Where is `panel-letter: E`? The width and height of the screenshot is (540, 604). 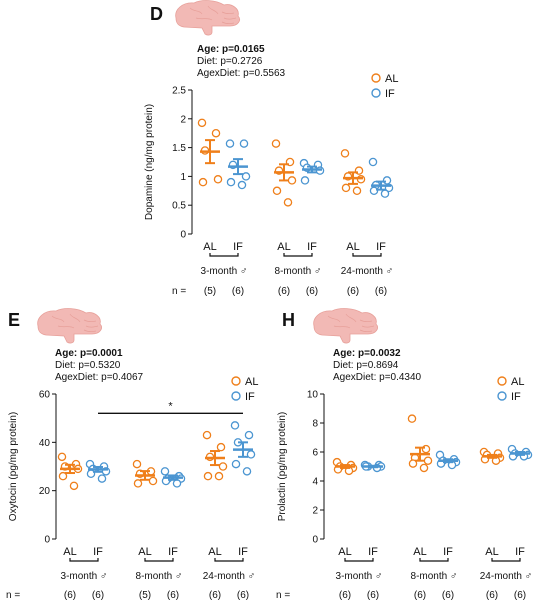
panel-letter: E is located at coordinates (14, 320).